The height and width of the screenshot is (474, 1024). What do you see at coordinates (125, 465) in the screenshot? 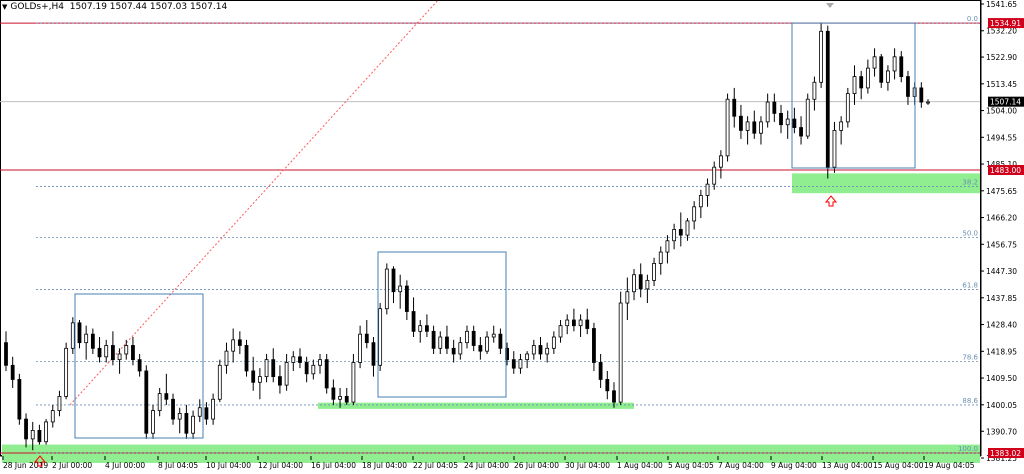
I see `x-tick-label: 4 Jul 00:00` at bounding box center [125, 465].